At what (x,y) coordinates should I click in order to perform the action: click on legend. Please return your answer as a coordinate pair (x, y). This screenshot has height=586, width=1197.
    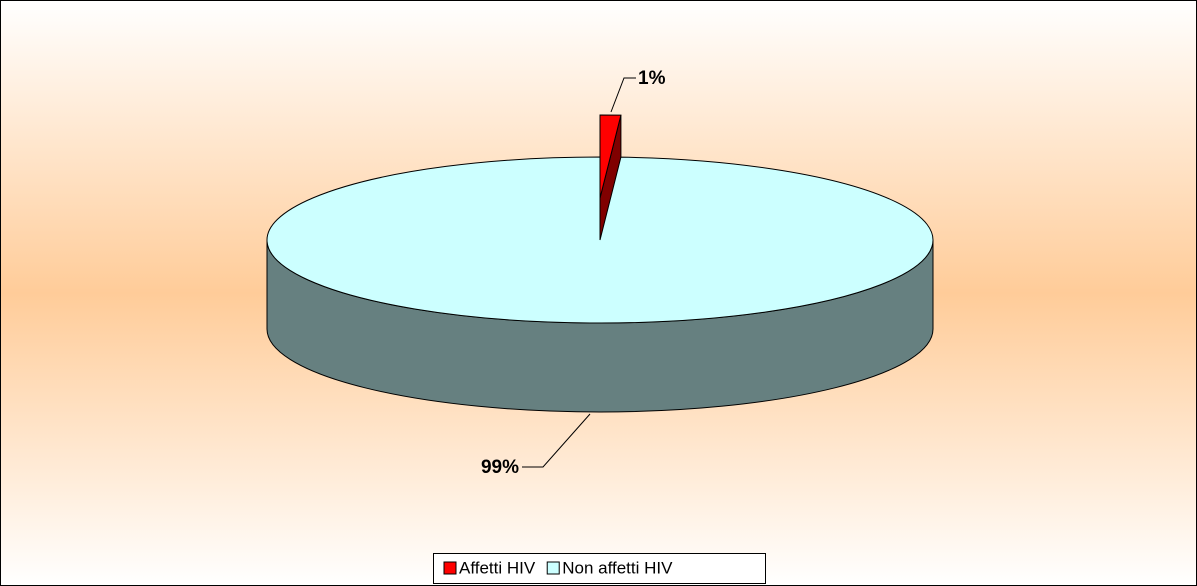
    Looking at the image, I should click on (599, 568).